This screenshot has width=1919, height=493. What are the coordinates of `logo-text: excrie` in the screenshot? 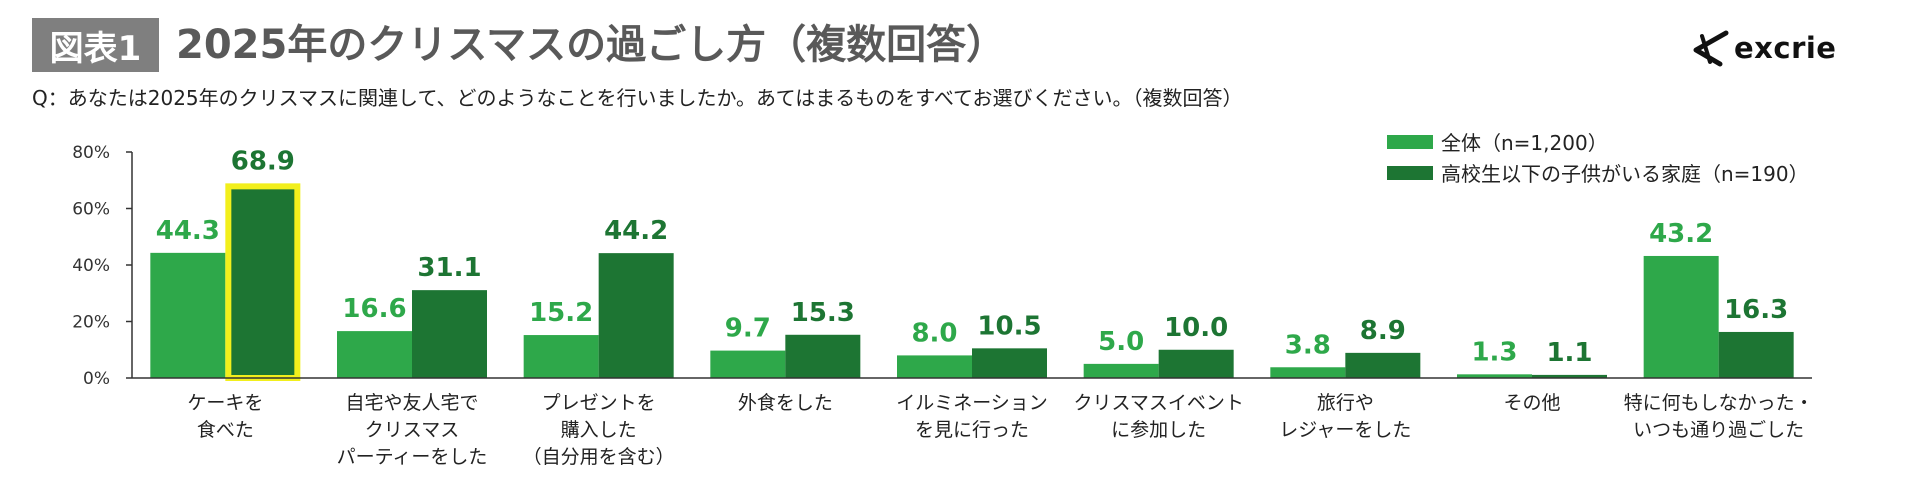 It's located at (1785, 48).